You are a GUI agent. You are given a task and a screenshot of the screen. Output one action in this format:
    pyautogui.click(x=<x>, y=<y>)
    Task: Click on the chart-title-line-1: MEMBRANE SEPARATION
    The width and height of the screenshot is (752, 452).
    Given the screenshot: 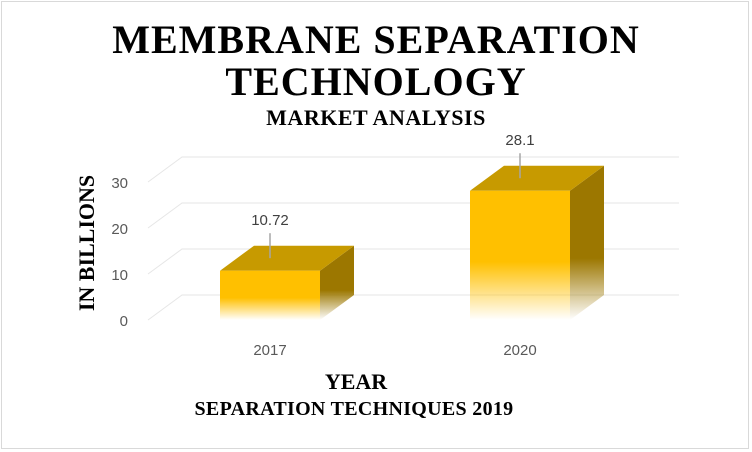 What is the action you would take?
    pyautogui.click(x=376, y=39)
    